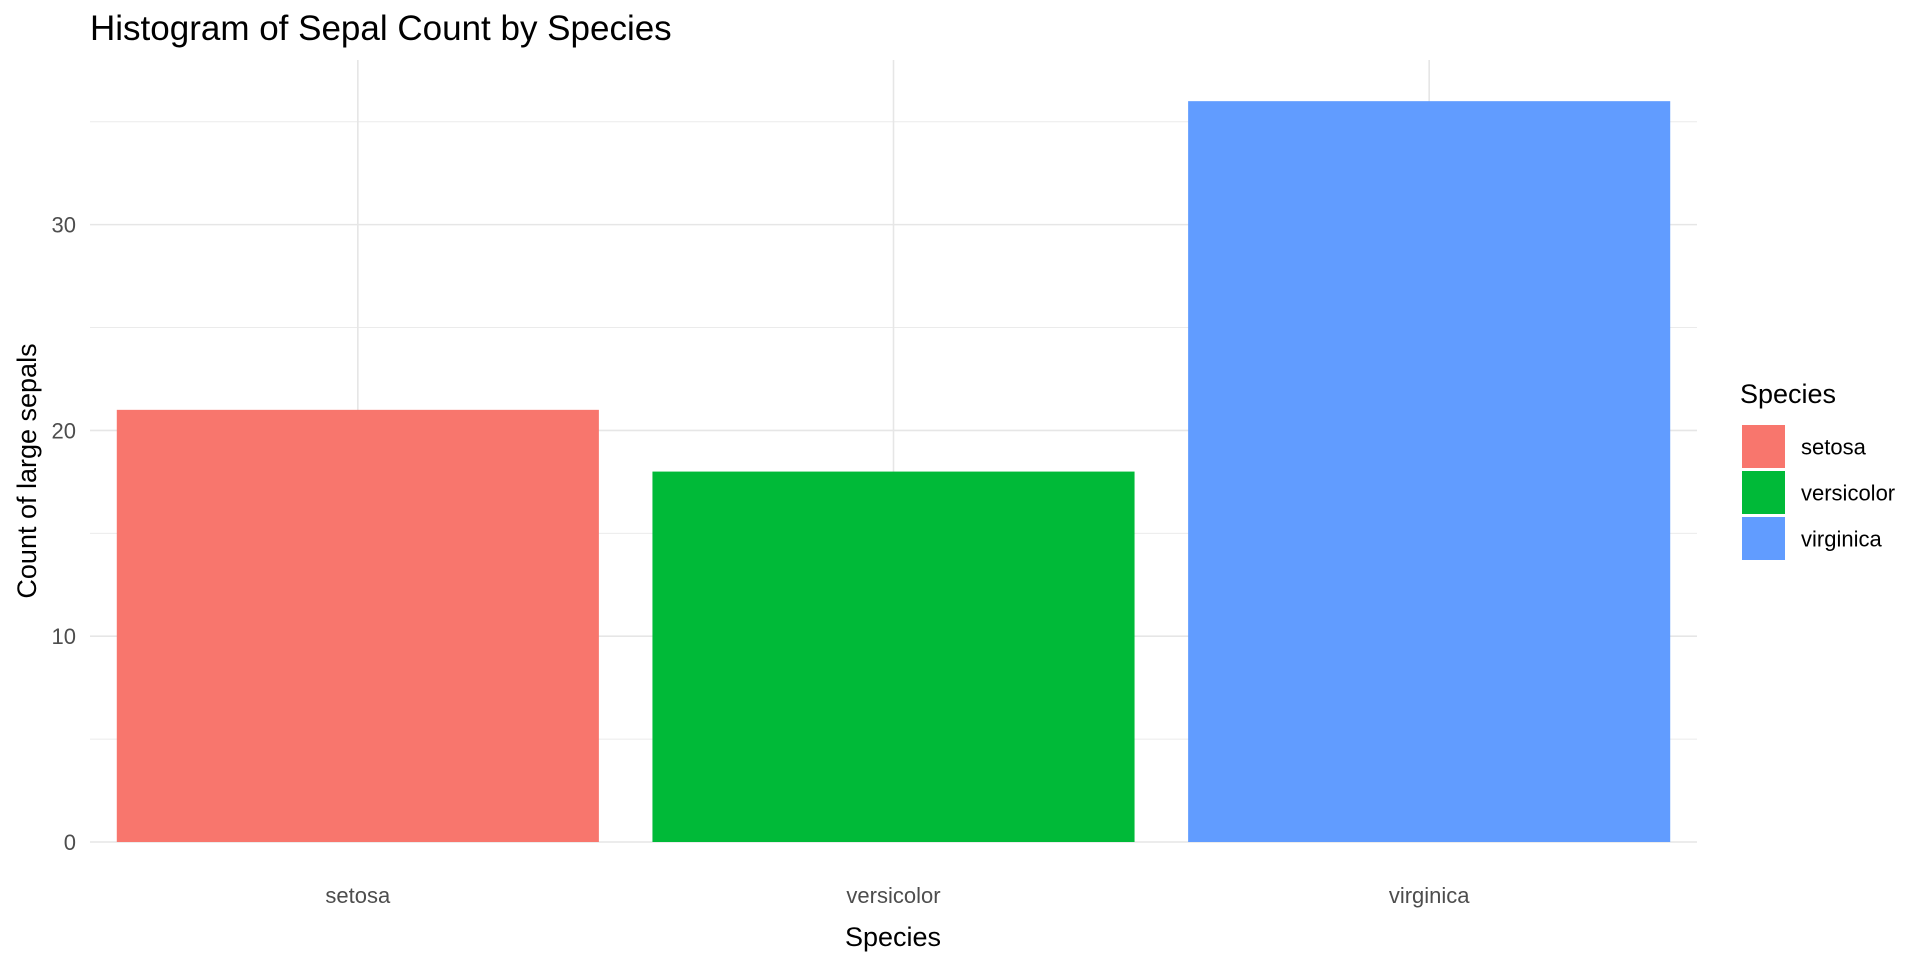  Describe the element at coordinates (70, 842) in the screenshot. I see `y-tick-label: 0` at that location.